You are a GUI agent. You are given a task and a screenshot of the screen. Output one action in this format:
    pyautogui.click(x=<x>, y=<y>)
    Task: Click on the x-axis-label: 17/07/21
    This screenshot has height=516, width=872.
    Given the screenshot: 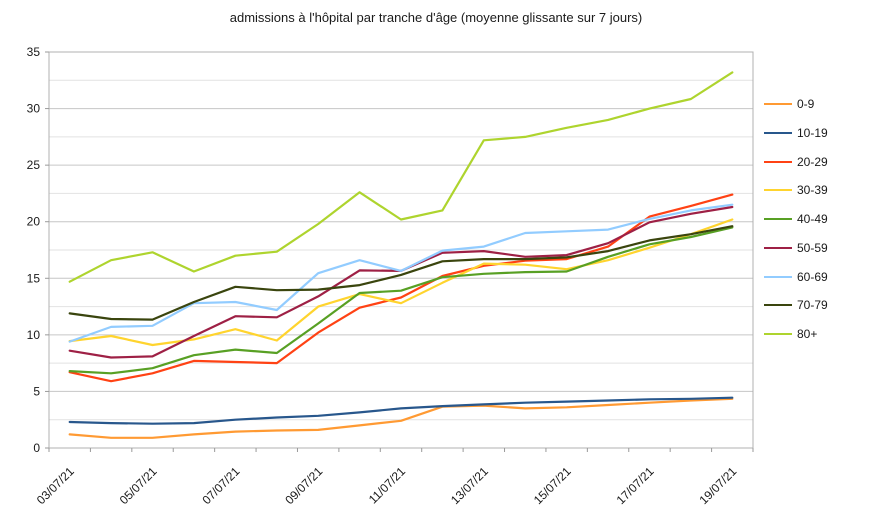 What is the action you would take?
    pyautogui.click(x=635, y=485)
    